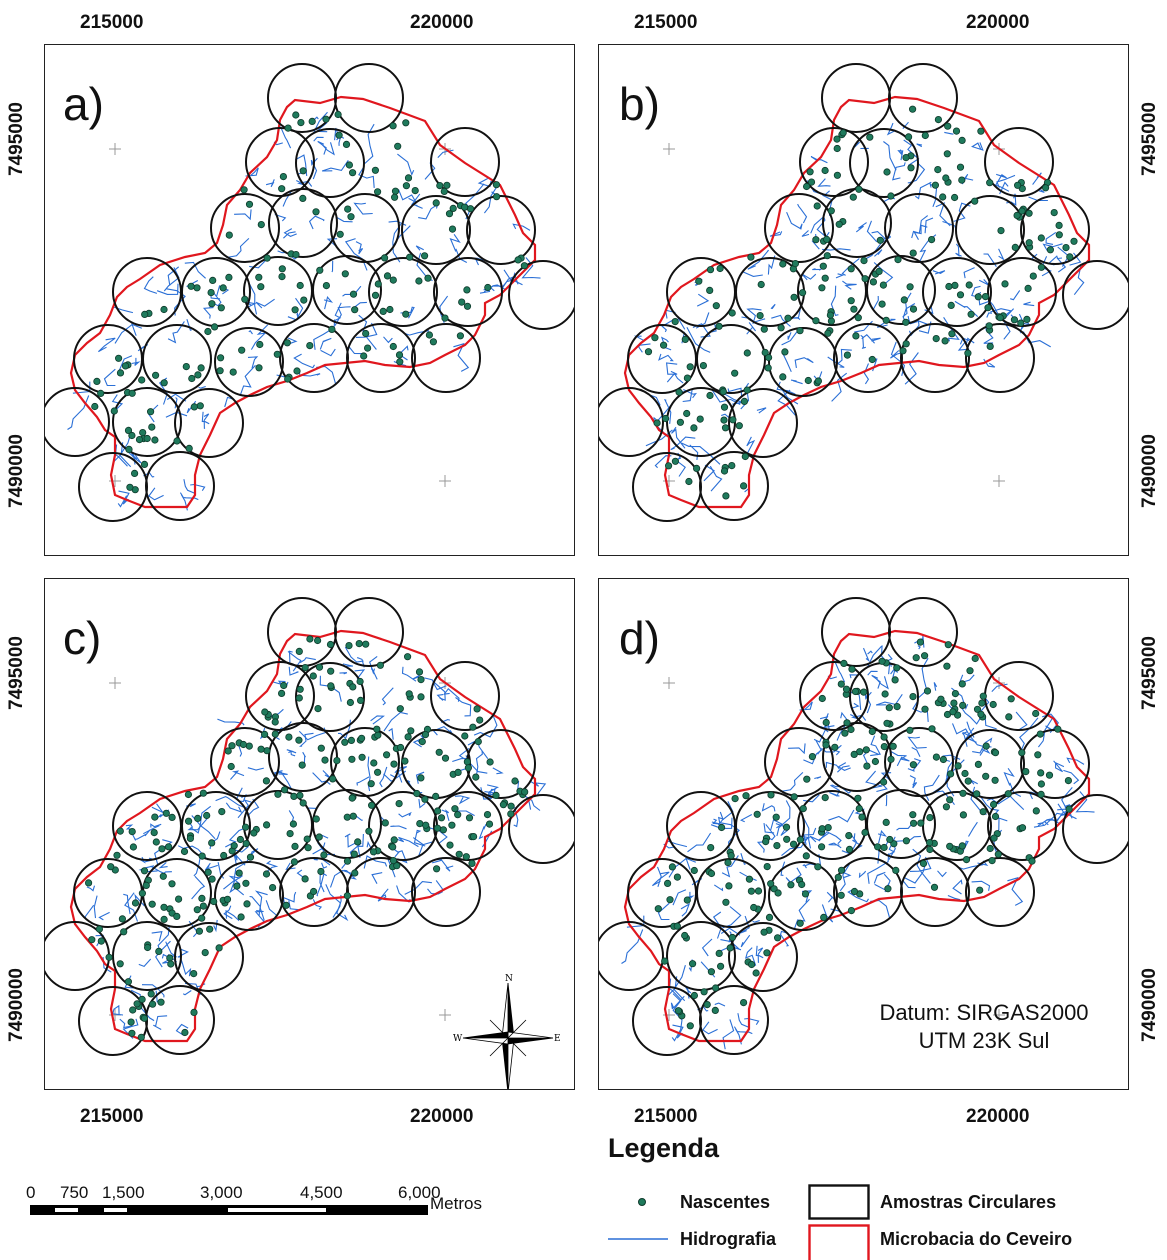 The image size is (1167, 1260). Describe the element at coordinates (839, 1202) in the screenshot. I see `legend-amostras-icon` at that location.